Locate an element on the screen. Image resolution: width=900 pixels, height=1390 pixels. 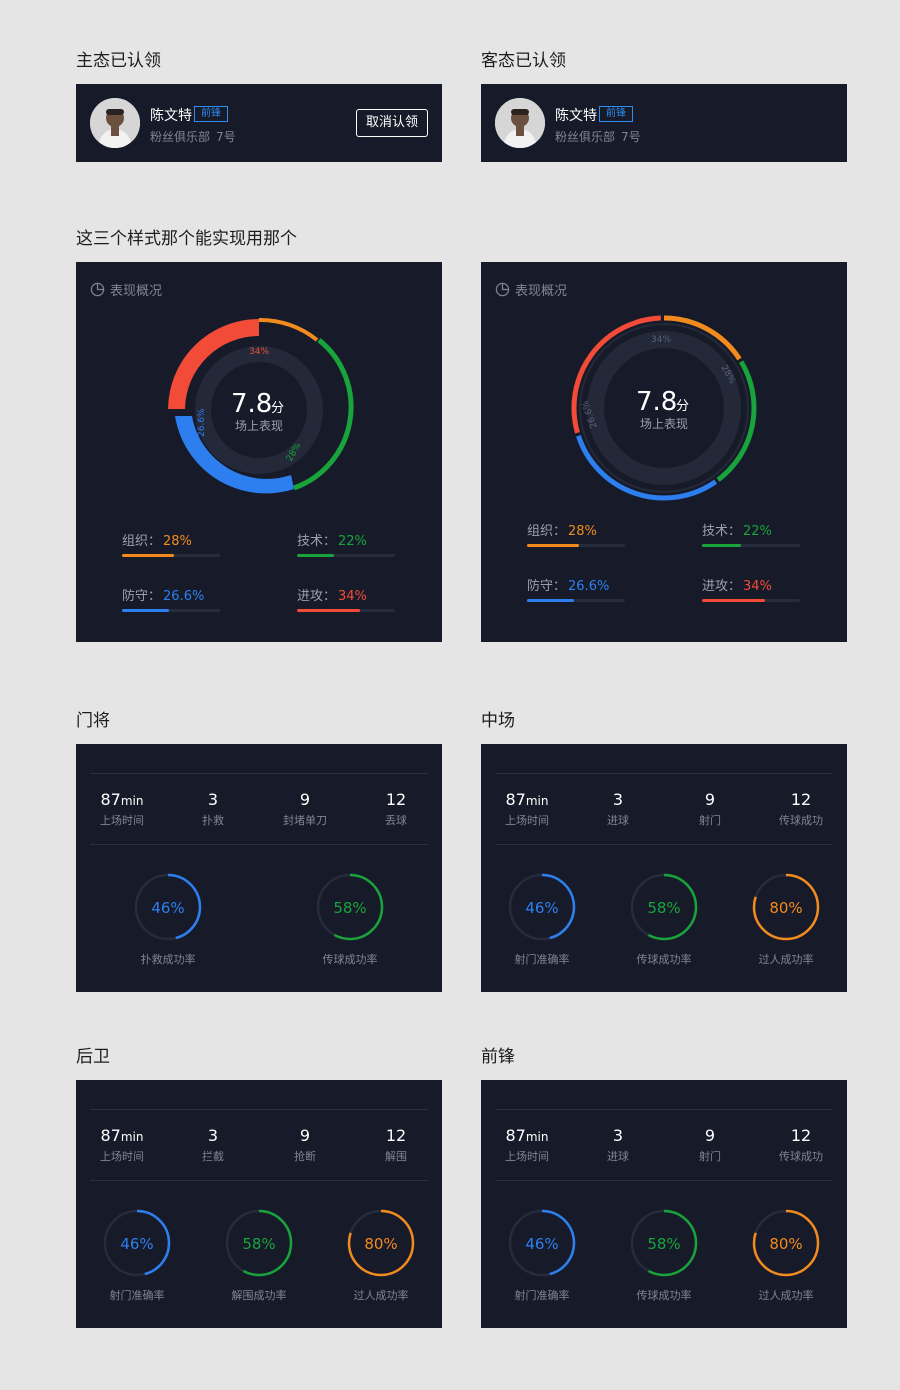
ring-segment-organize is located at coordinates (702, 338).